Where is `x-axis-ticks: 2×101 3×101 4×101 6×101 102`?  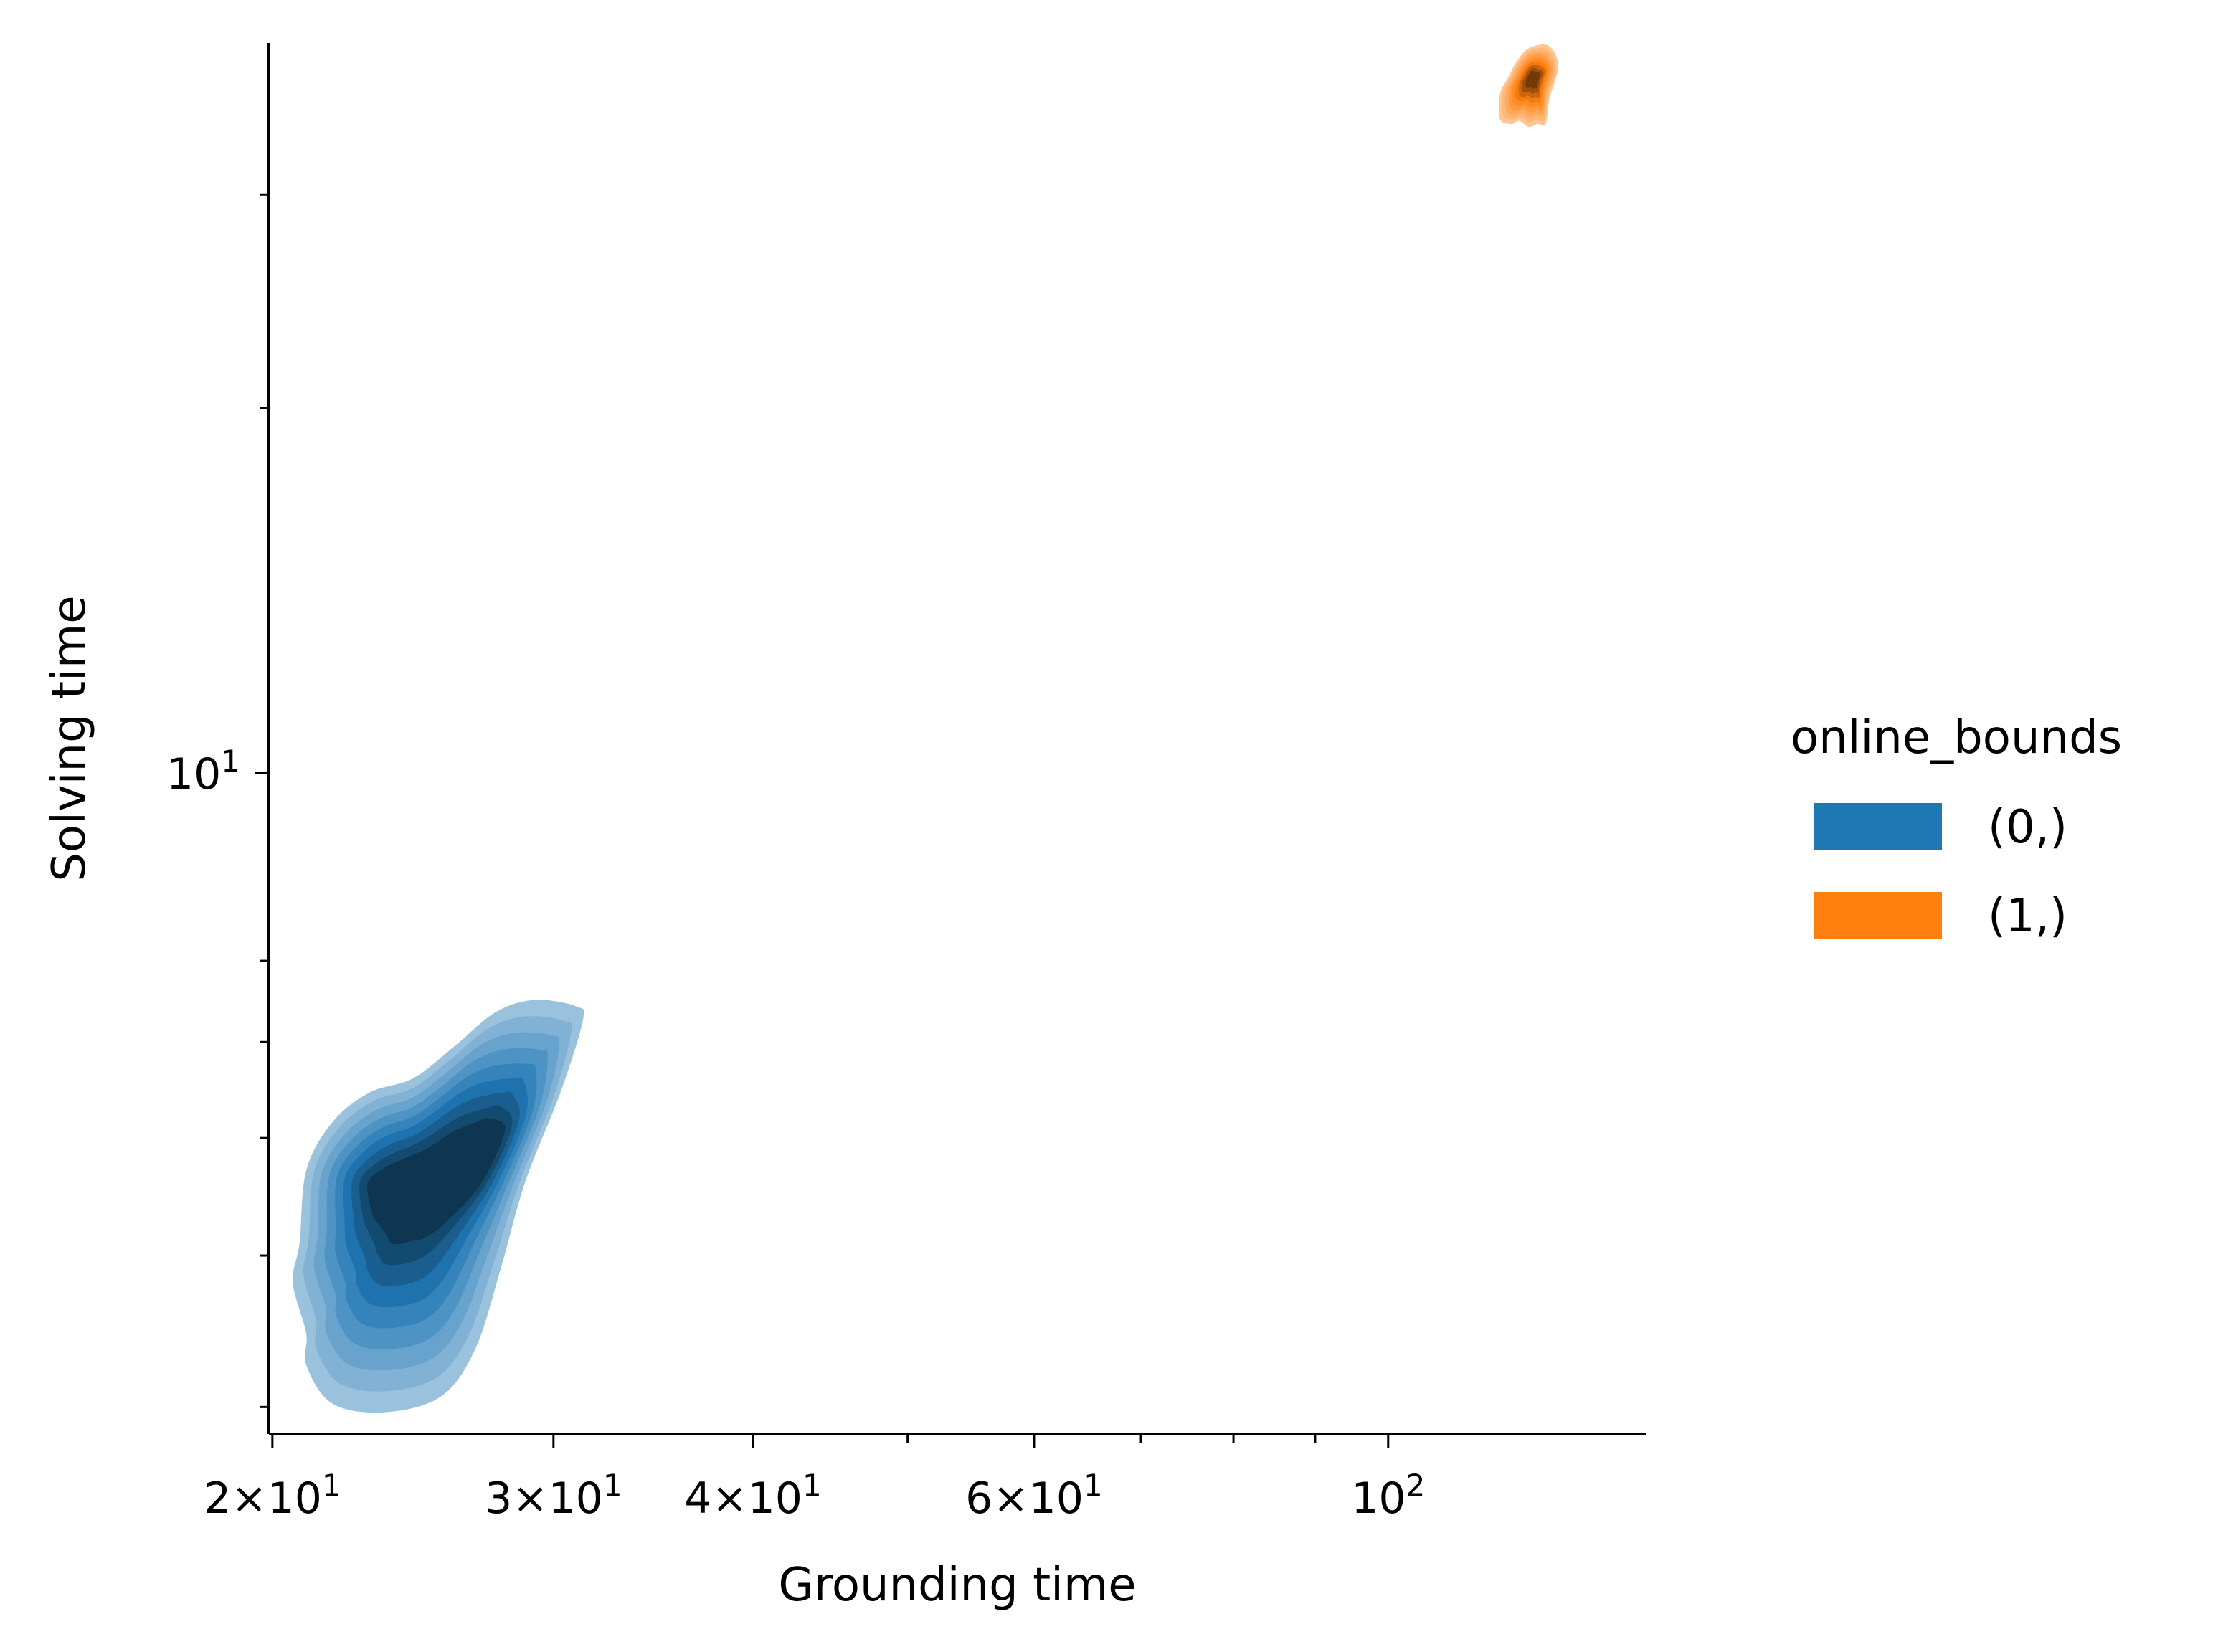 x-axis-ticks: 2×101 3×101 4×101 6×101 102 is located at coordinates (814, 1479).